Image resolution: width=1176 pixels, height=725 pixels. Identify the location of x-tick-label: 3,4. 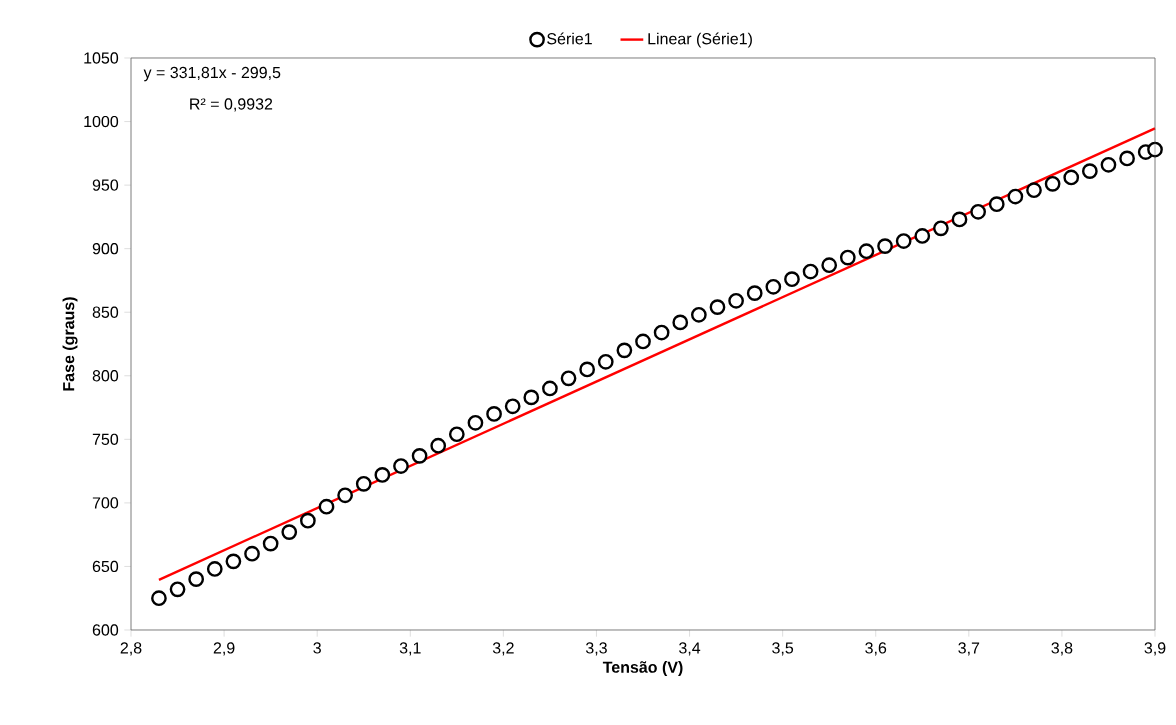
(690, 649).